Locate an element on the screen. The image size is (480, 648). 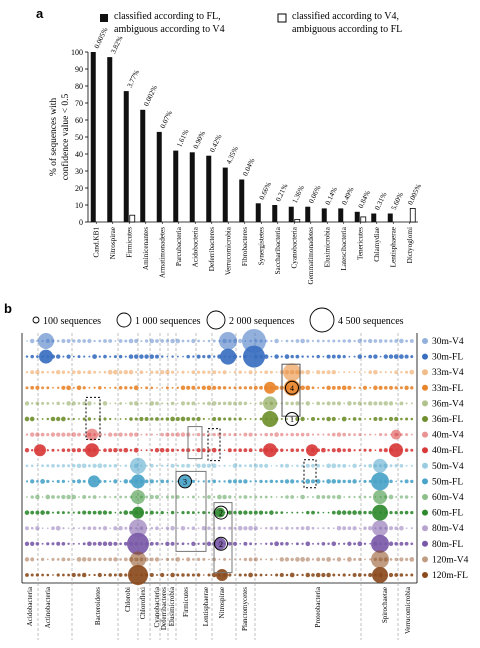
category-label: Verrucomicrobia is located at coordinates (228, 250).